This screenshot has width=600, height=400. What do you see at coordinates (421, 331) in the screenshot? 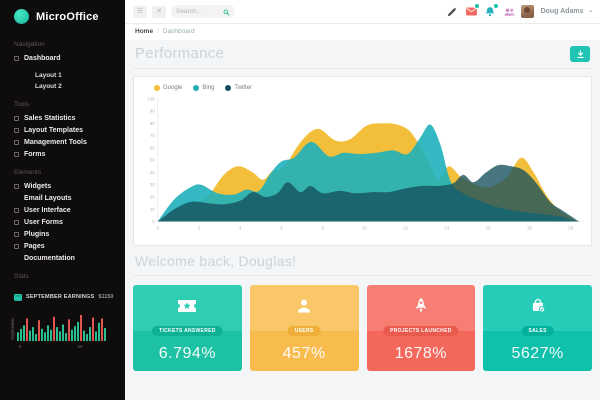
I see `stat-label: PROJECTS LAUNCHED` at bounding box center [421, 331].